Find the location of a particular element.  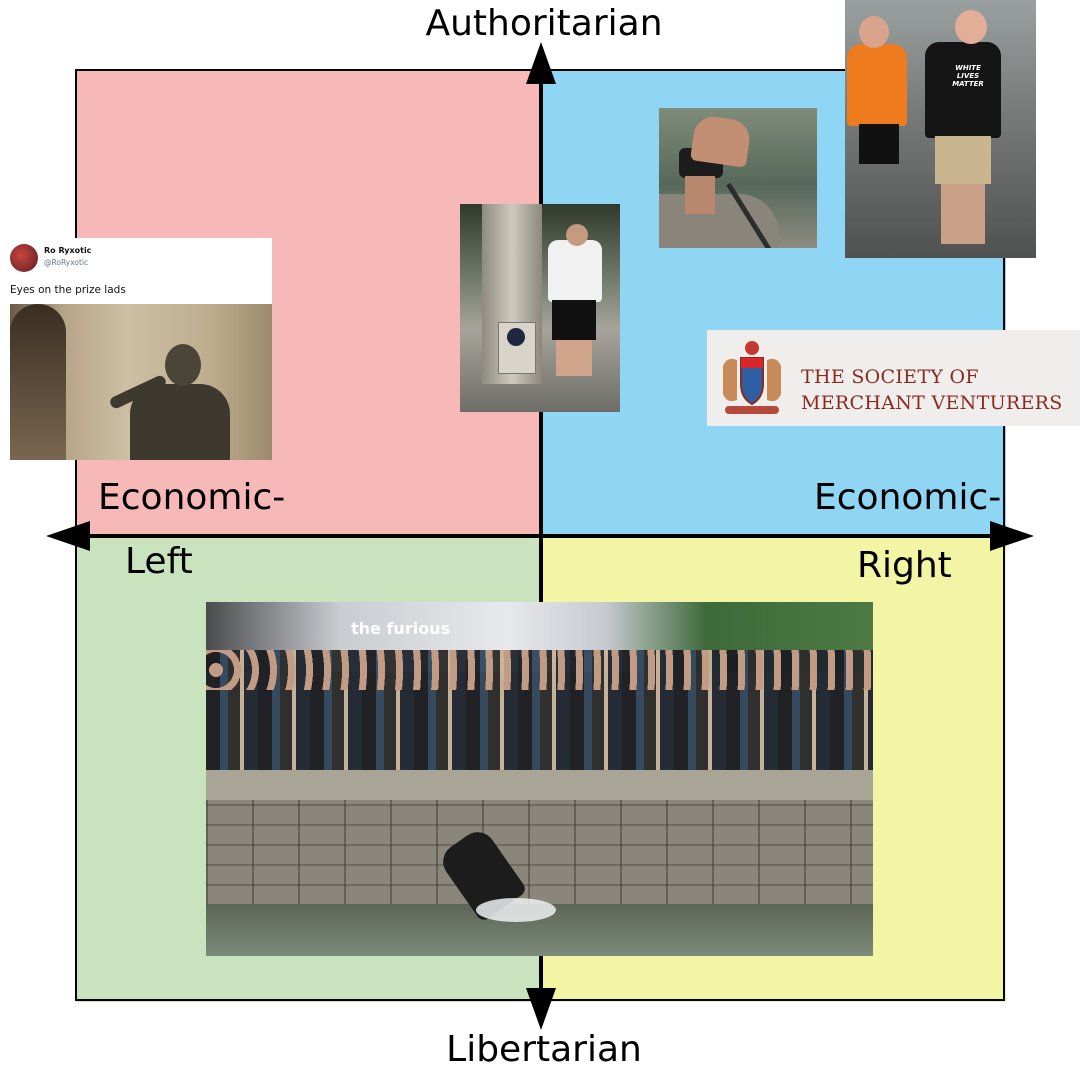

harbour-photo is located at coordinates (738, 178).